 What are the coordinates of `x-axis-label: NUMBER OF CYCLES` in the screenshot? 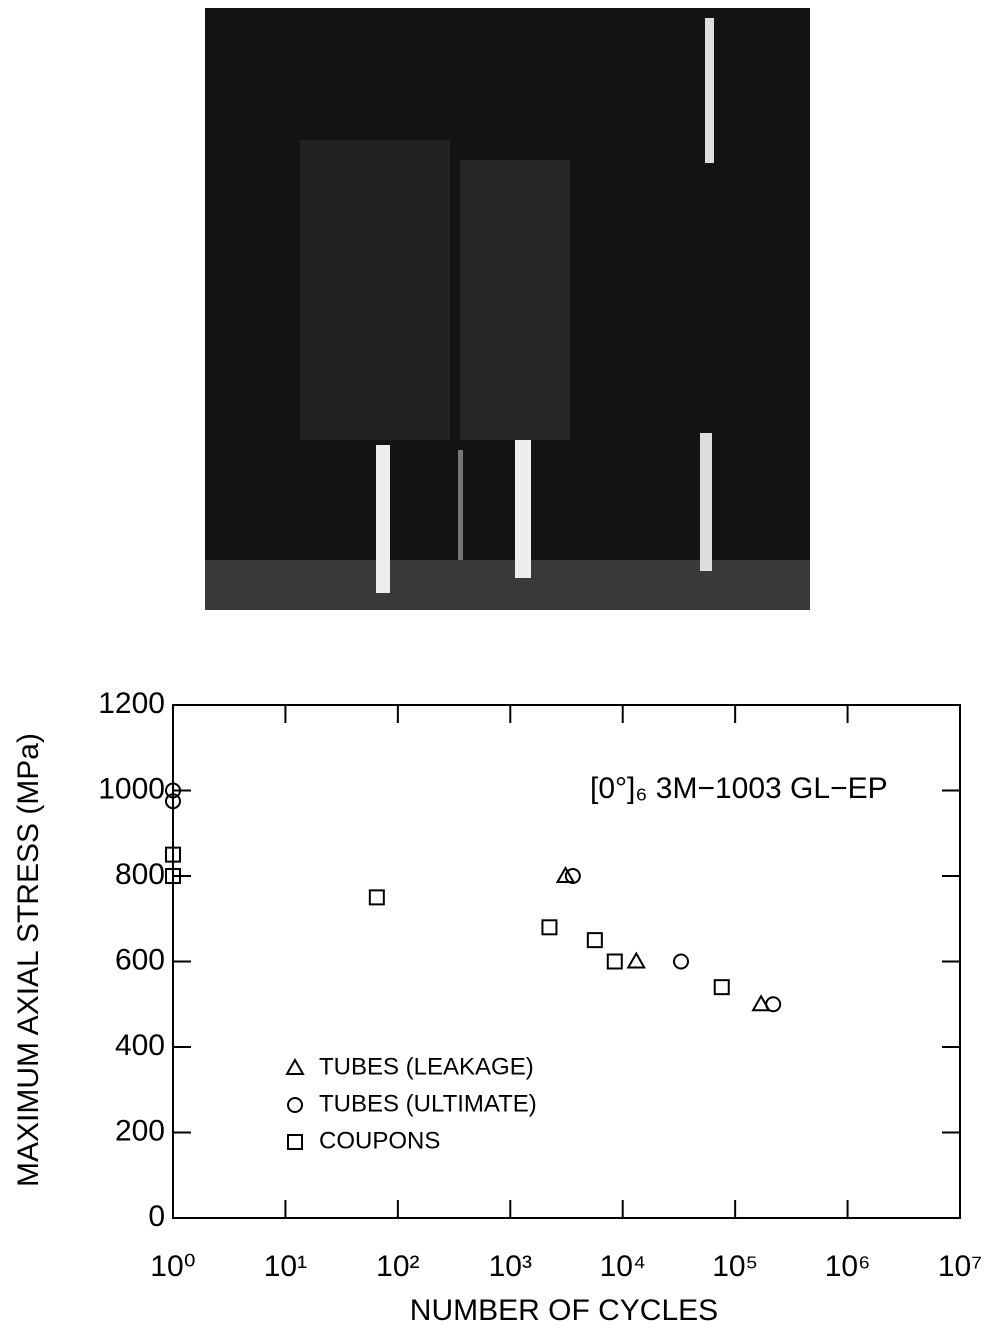 It's located at (564, 1310).